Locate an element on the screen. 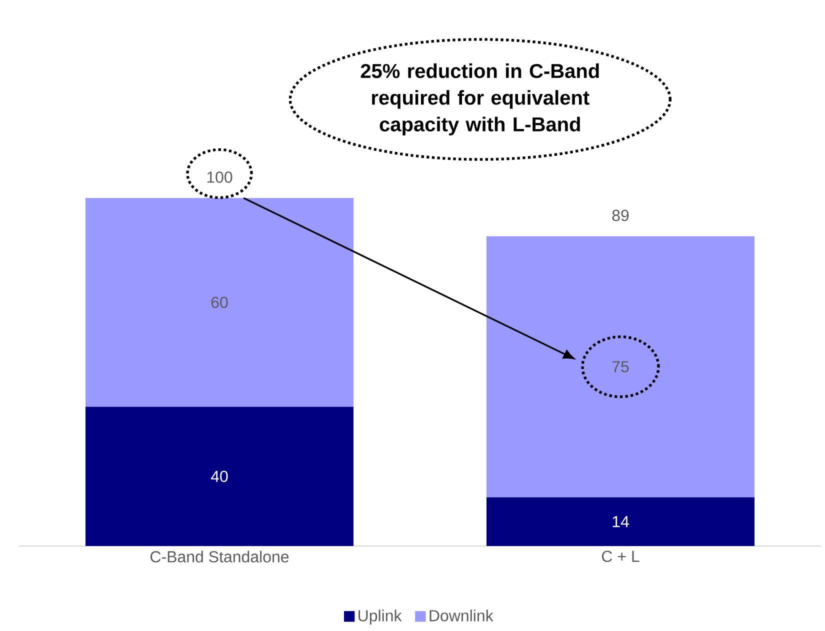 The image size is (825, 631). data-label: 14 is located at coordinates (620, 522).